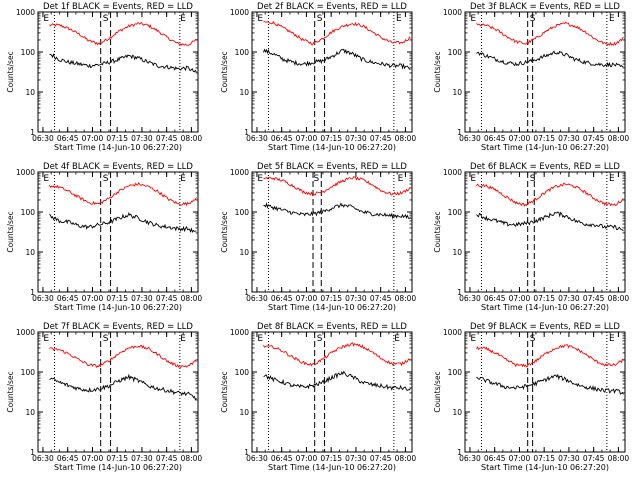  I want to click on panel-title: Det 5f BLACK = Events, RED = LLD, so click(332, 167).